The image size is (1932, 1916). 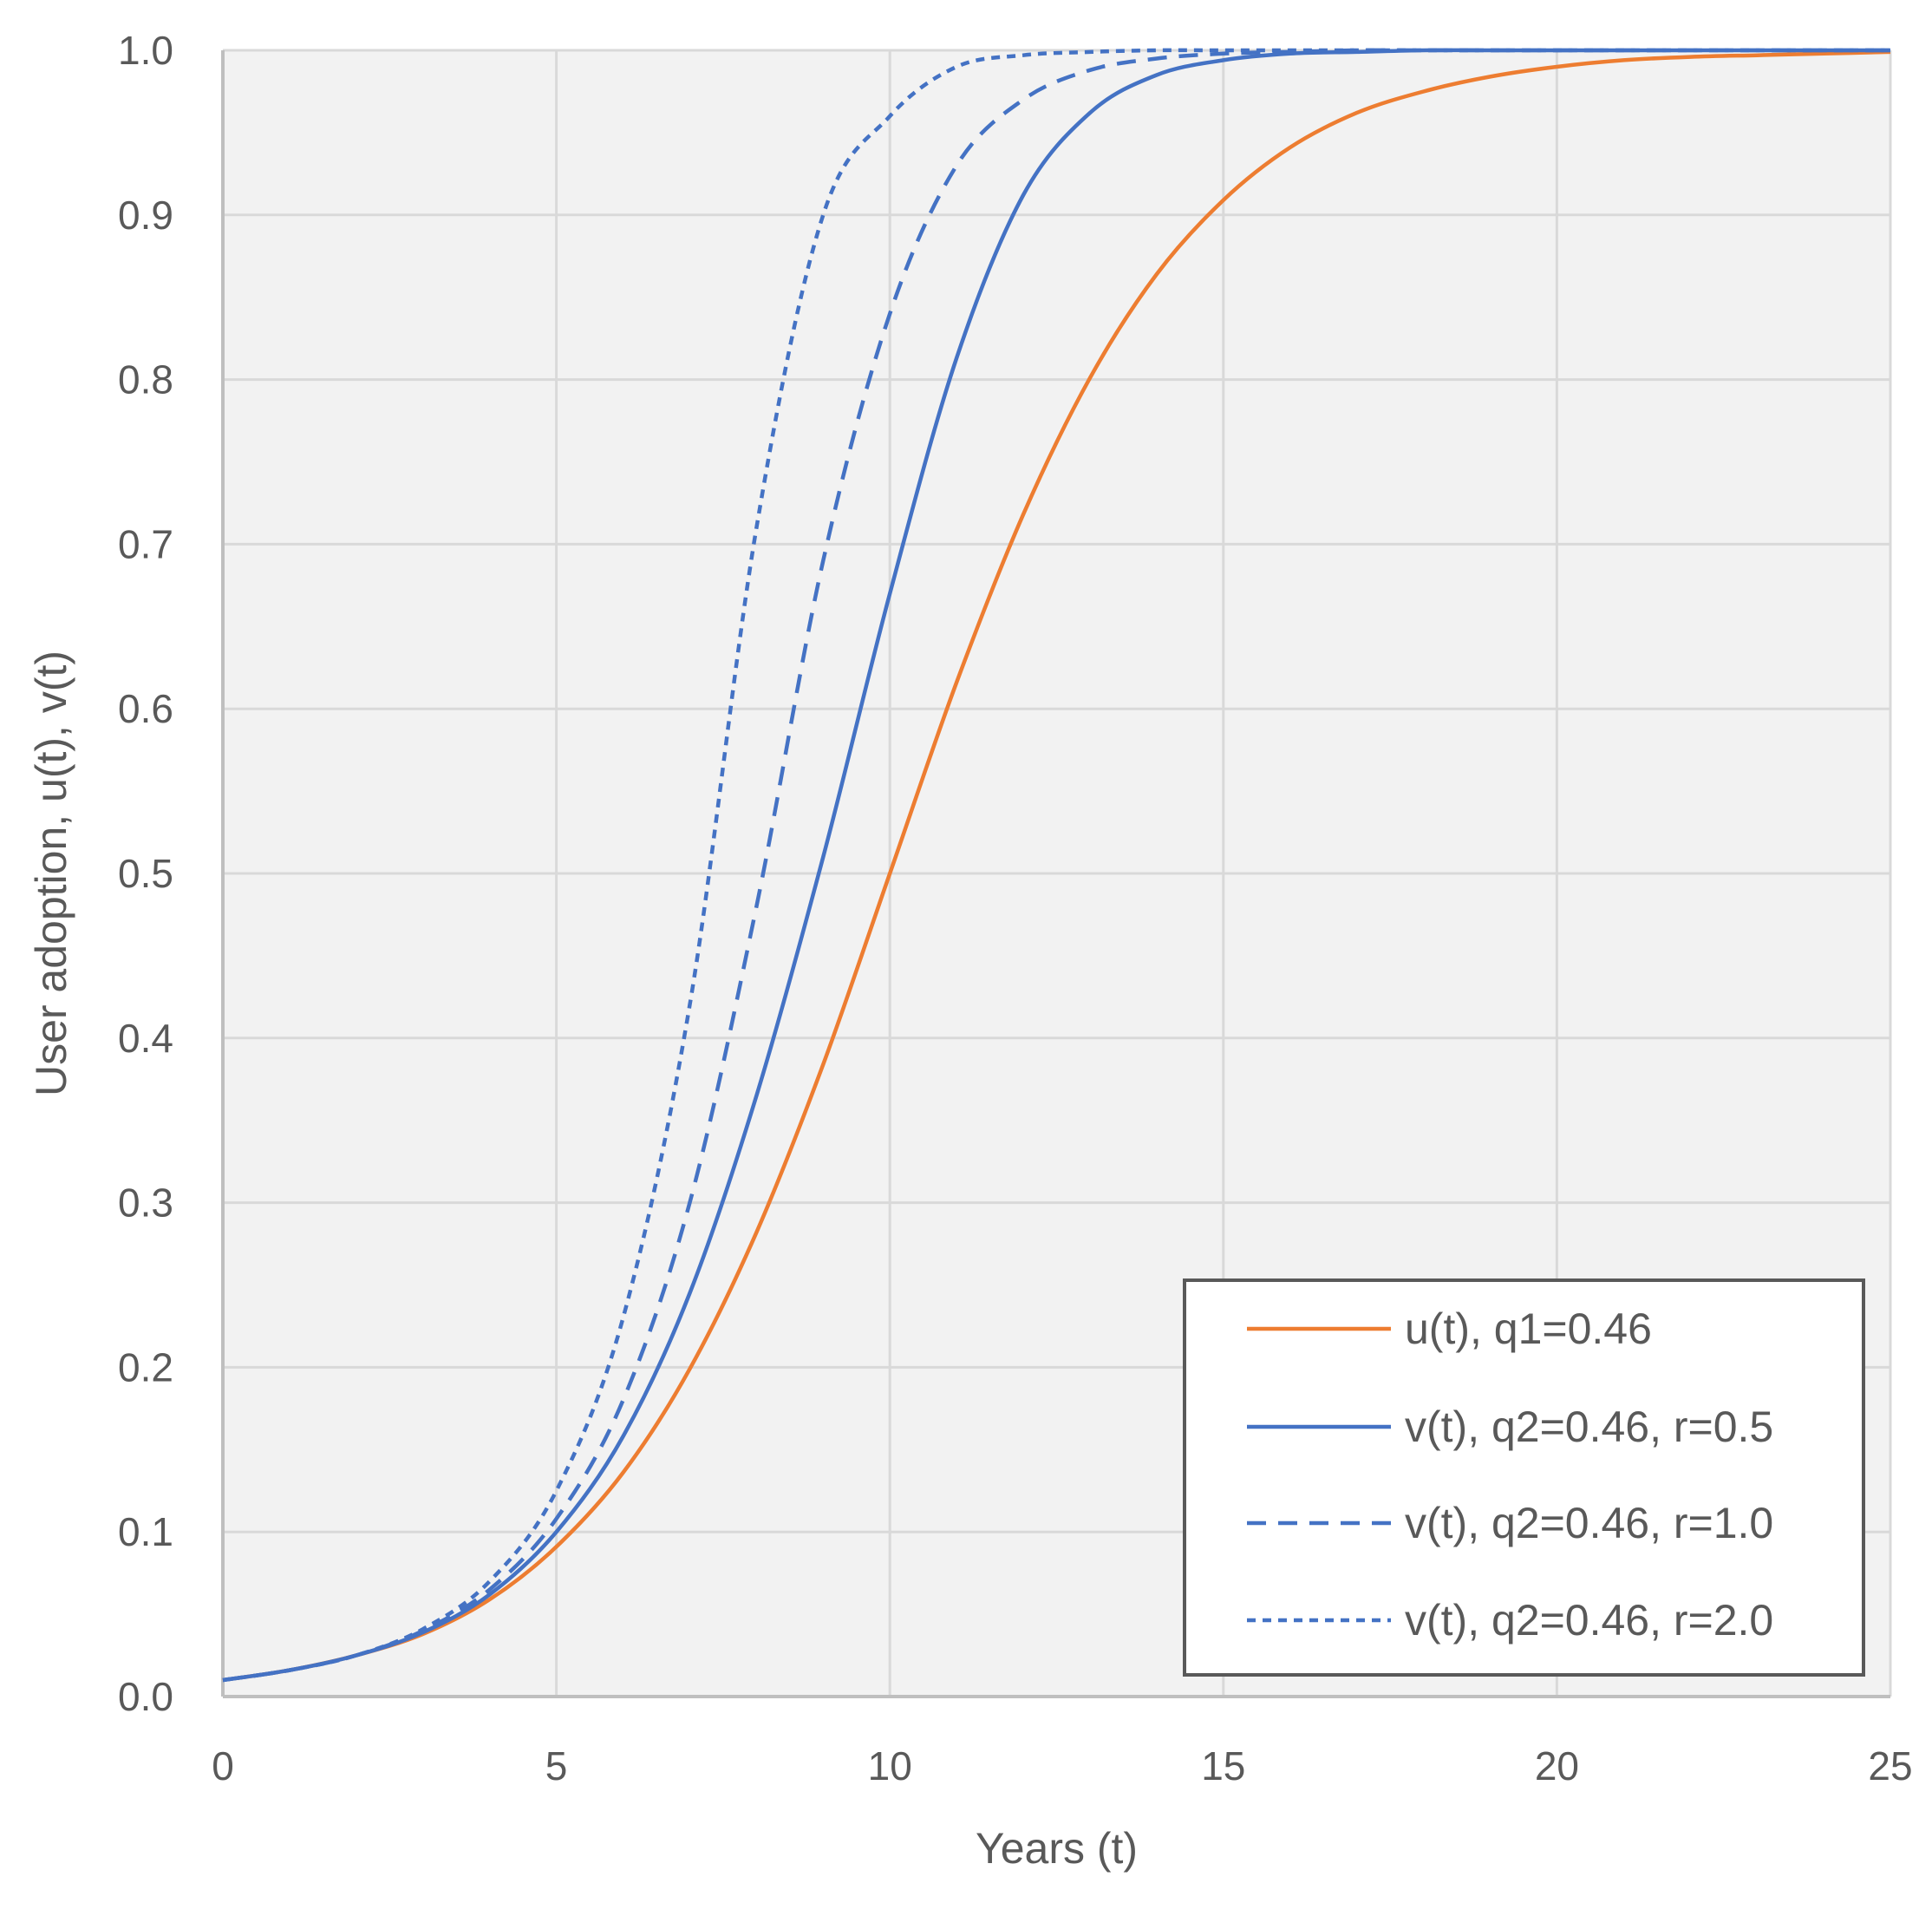 What do you see at coordinates (145, 50) in the screenshot?
I see `y-tick-label: 1.0` at bounding box center [145, 50].